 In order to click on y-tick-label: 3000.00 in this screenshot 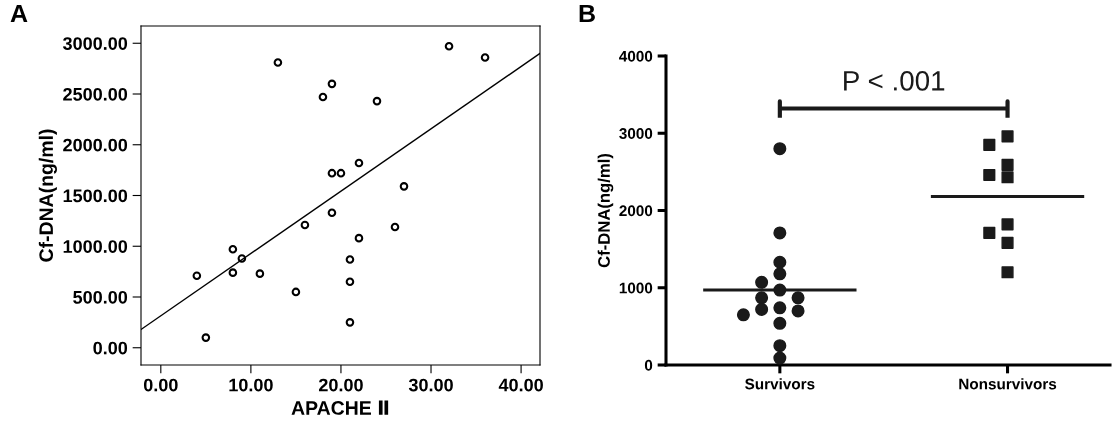, I will do `click(95, 43)`.